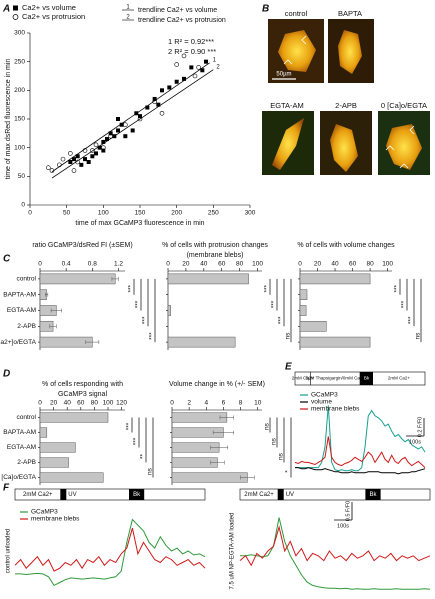 The height and width of the screenshot is (599, 435). I want to click on x-tick-label: 60, so click(353, 264).